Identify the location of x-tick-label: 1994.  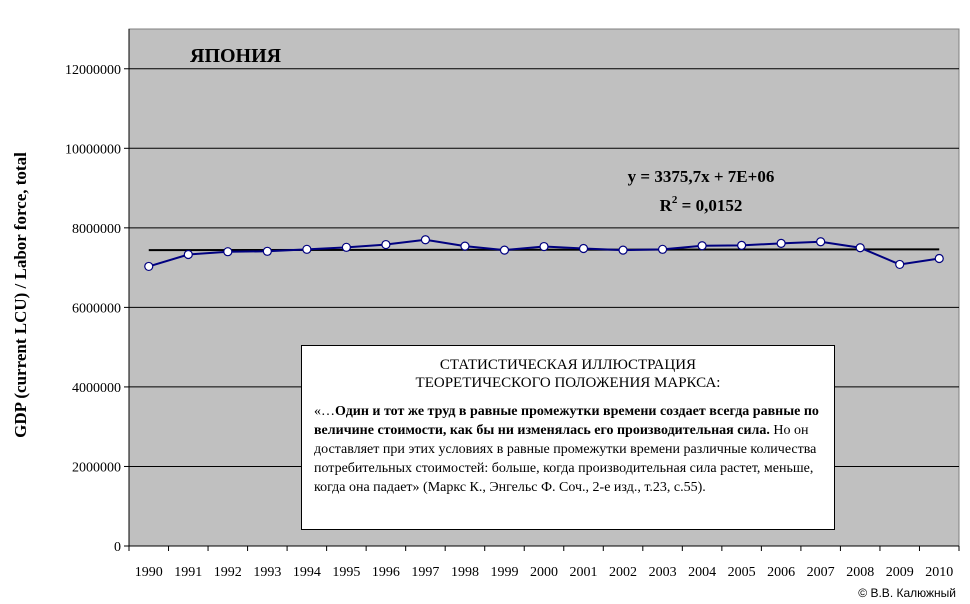
(307, 572).